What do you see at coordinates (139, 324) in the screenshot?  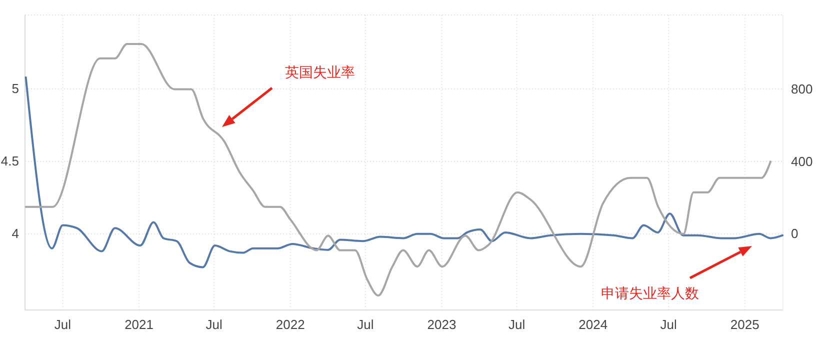 I see `x-tick-label: 2021` at bounding box center [139, 324].